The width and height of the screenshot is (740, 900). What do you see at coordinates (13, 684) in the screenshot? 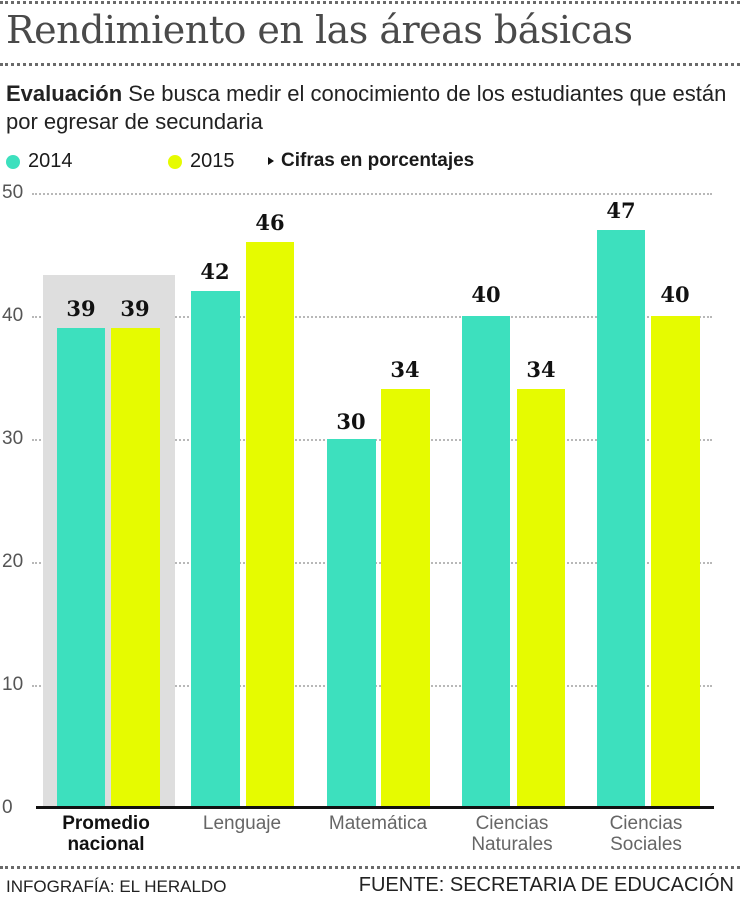
I see `y-tick-10: 10` at bounding box center [13, 684].